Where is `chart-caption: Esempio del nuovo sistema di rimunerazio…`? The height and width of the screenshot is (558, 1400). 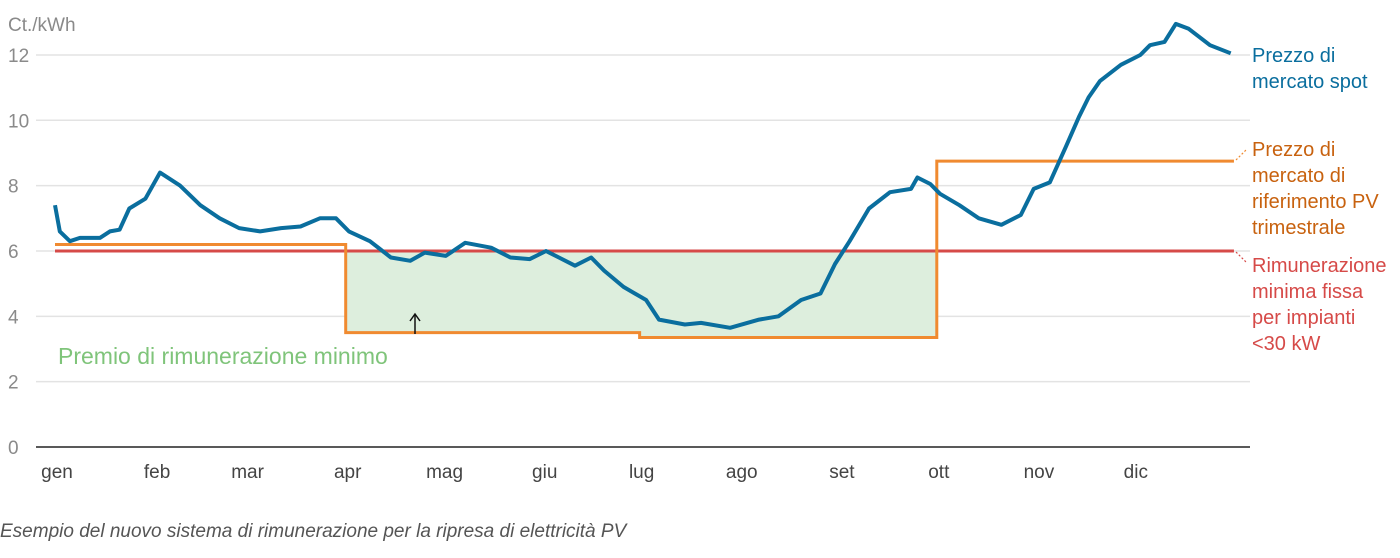 chart-caption: Esempio del nuovo sistema di rimunerazio… is located at coordinates (313, 531).